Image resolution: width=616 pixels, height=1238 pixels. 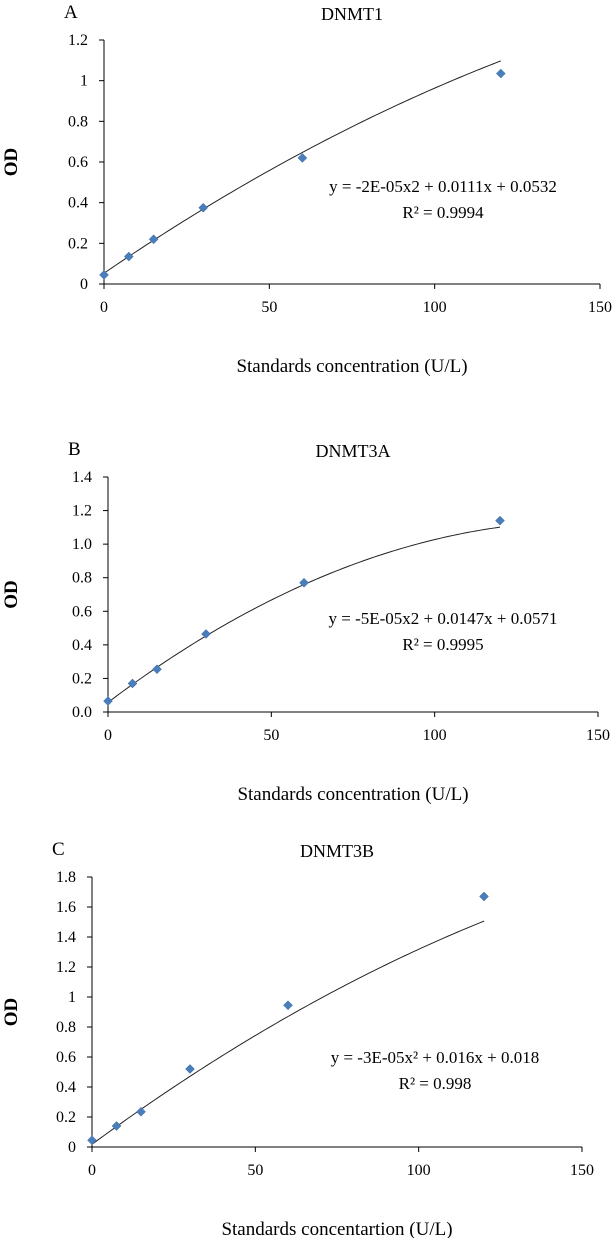 What do you see at coordinates (71, 12) in the screenshot?
I see `panel-label: A` at bounding box center [71, 12].